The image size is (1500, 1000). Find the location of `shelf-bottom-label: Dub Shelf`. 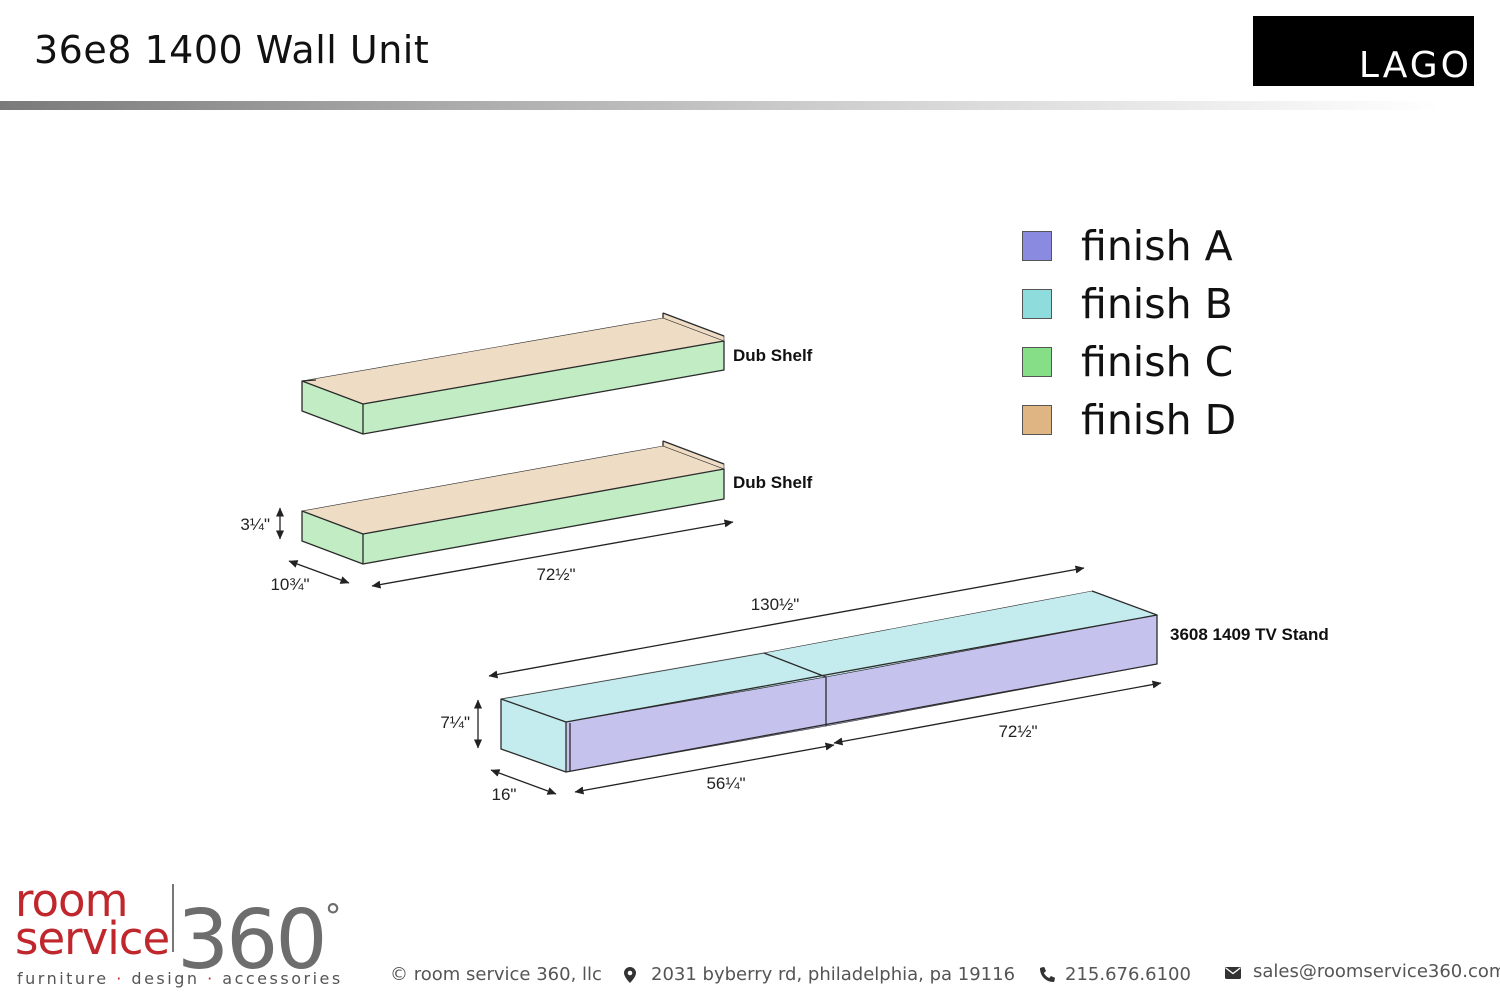

shelf-bottom-label: Dub Shelf is located at coordinates (773, 482).